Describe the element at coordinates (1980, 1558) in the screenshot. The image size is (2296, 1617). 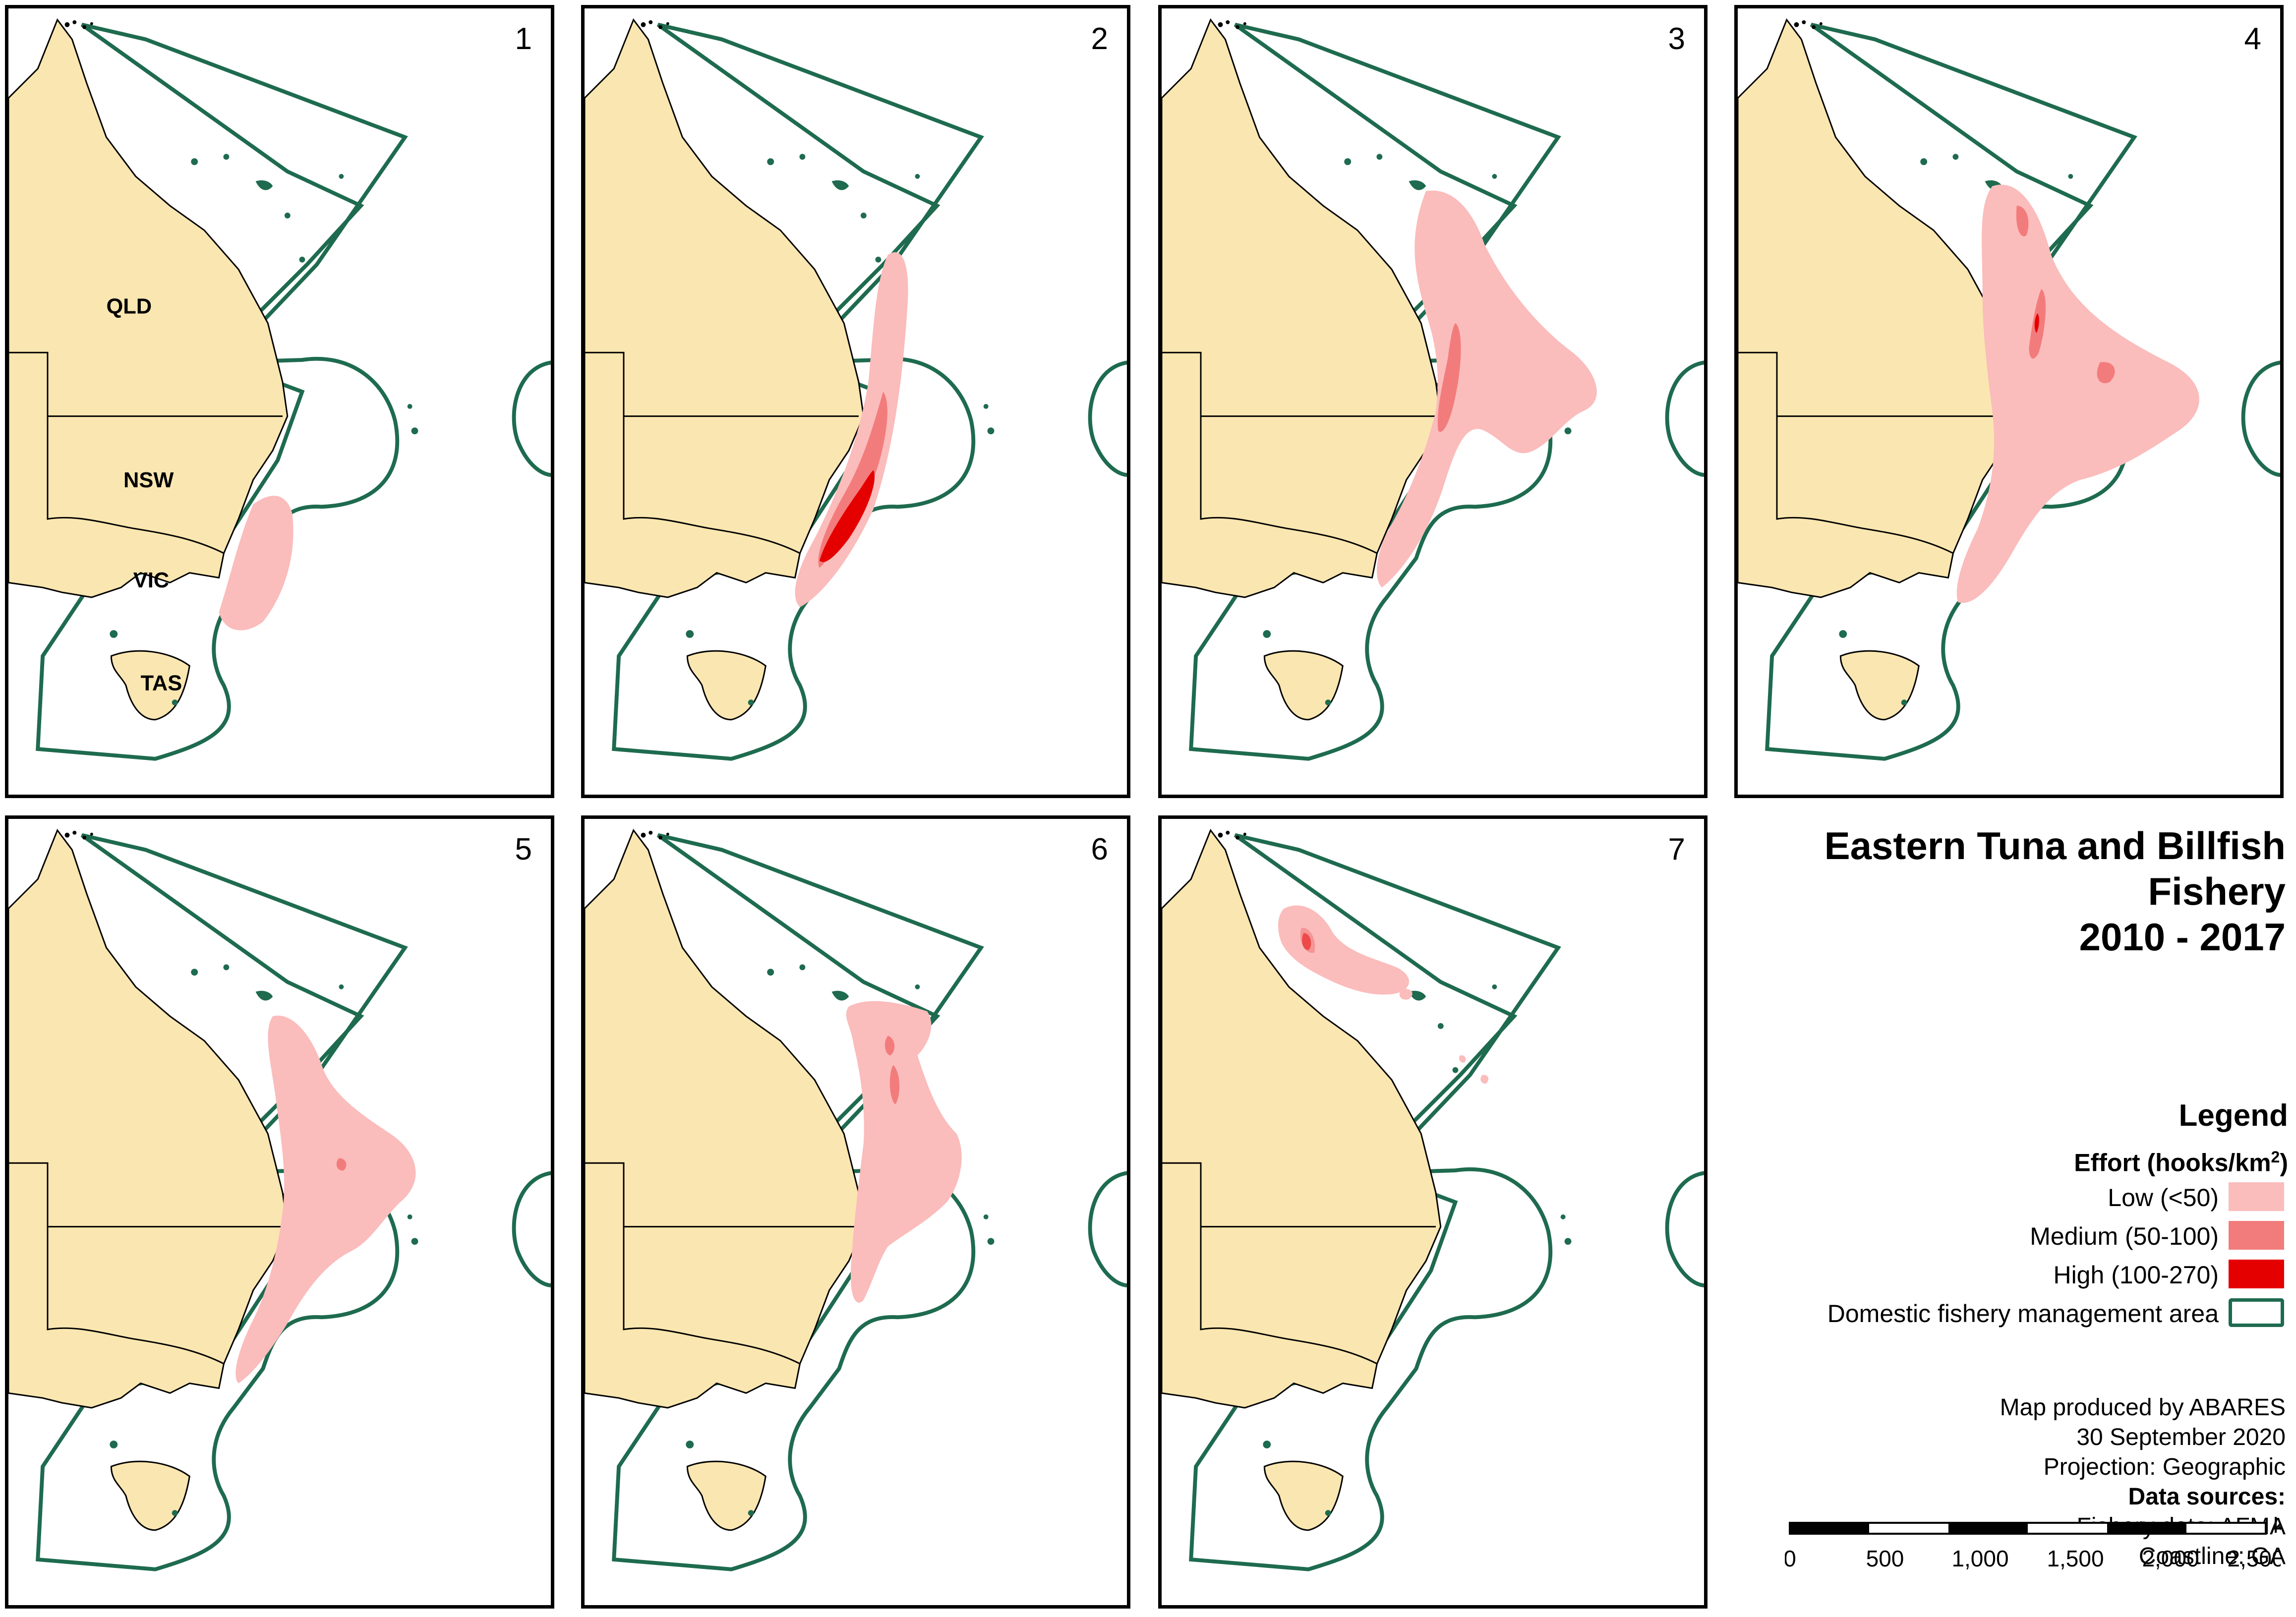
I see `scale-tick: 1,000` at that location.